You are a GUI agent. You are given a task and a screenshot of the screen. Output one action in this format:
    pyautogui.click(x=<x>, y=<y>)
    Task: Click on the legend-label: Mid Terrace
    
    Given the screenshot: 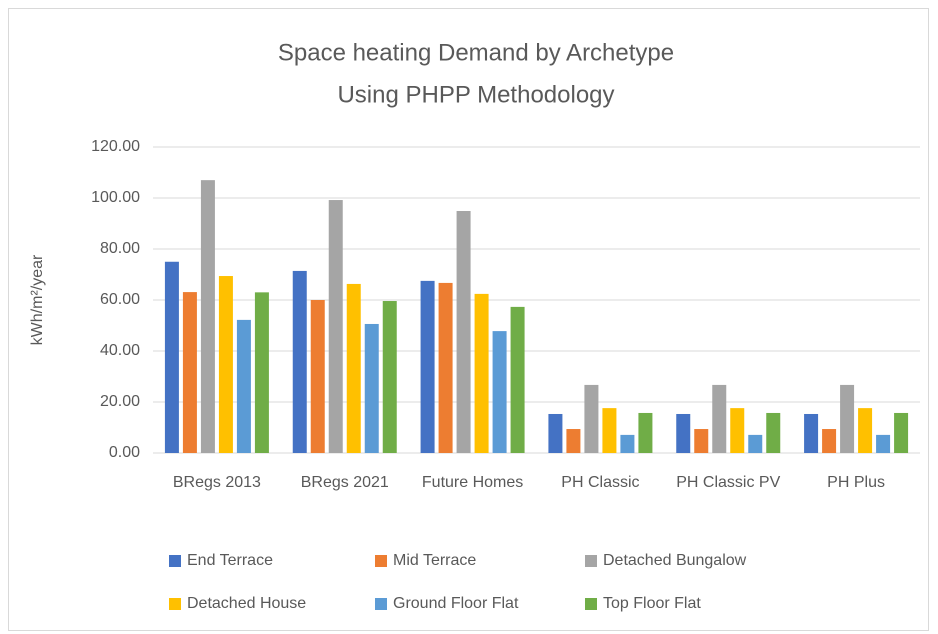 What is the action you would take?
    pyautogui.click(x=434, y=560)
    